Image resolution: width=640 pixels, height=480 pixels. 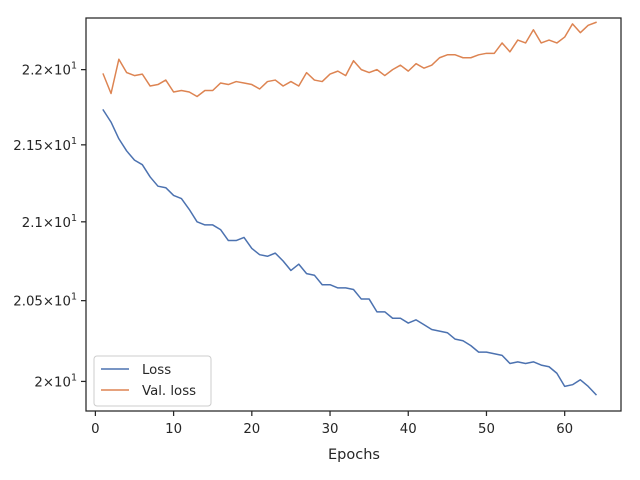 I want to click on legend-label: Val. loss, so click(x=169, y=391).